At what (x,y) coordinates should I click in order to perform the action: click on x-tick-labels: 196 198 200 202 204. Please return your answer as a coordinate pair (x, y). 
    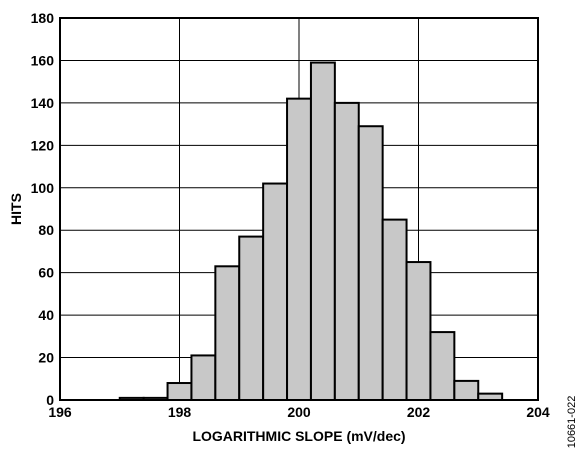
    Looking at the image, I should click on (299, 412).